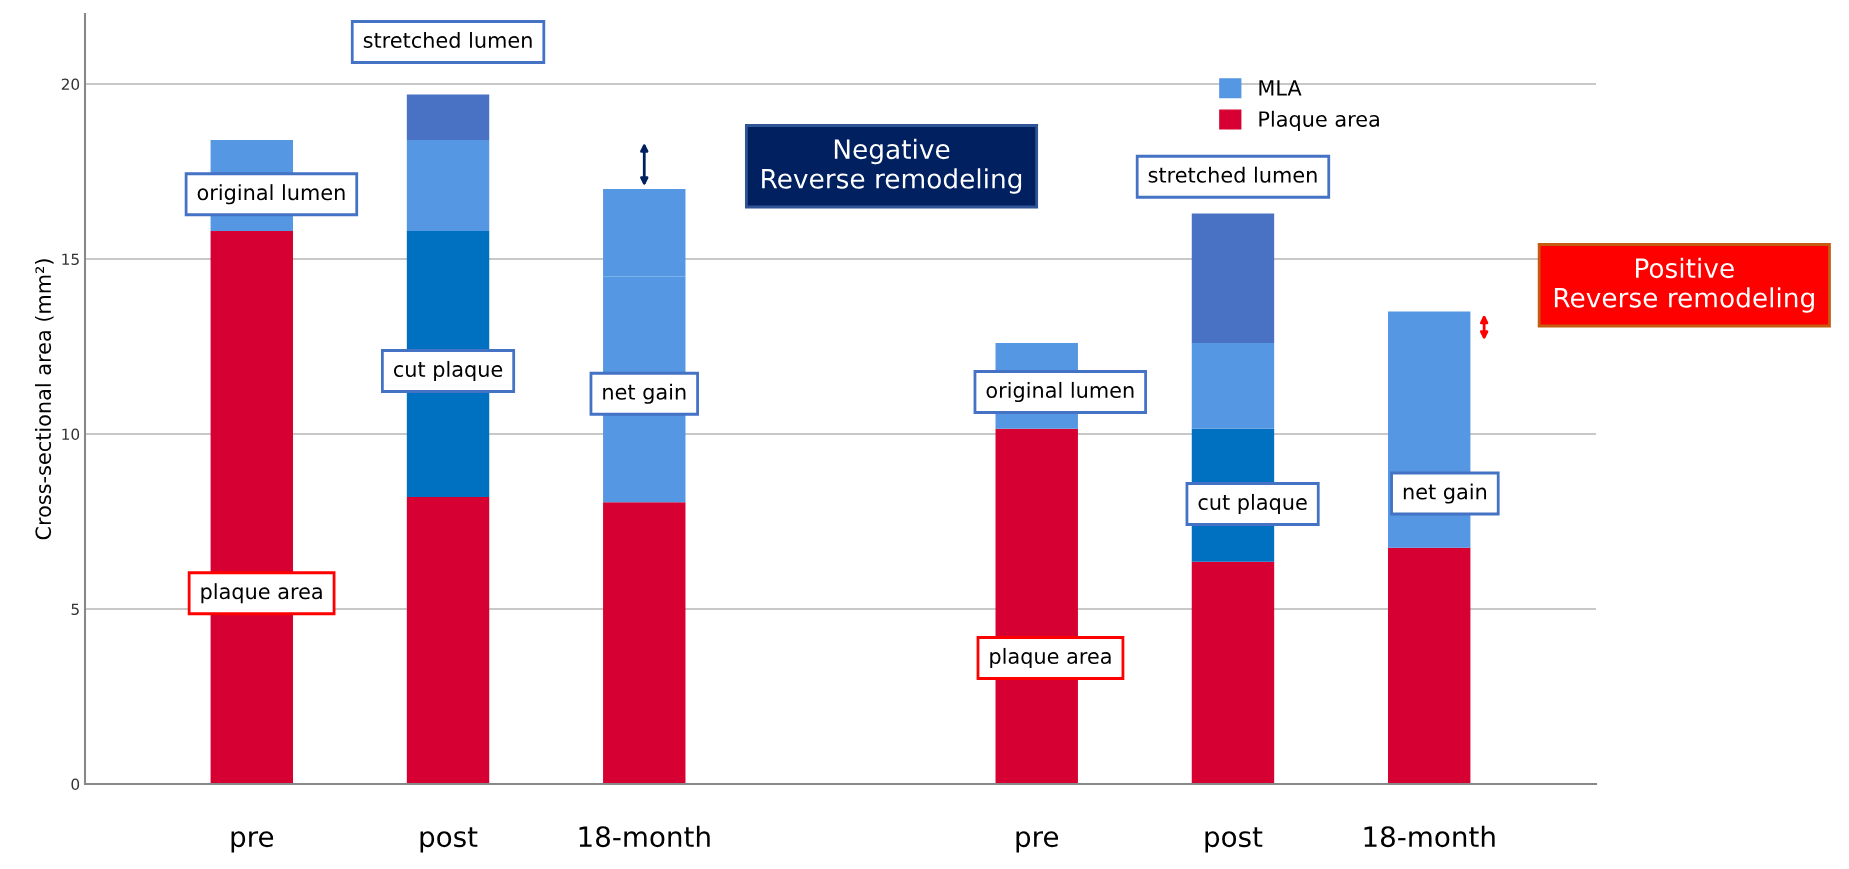  I want to click on y-tick-label: 0, so click(75, 784).